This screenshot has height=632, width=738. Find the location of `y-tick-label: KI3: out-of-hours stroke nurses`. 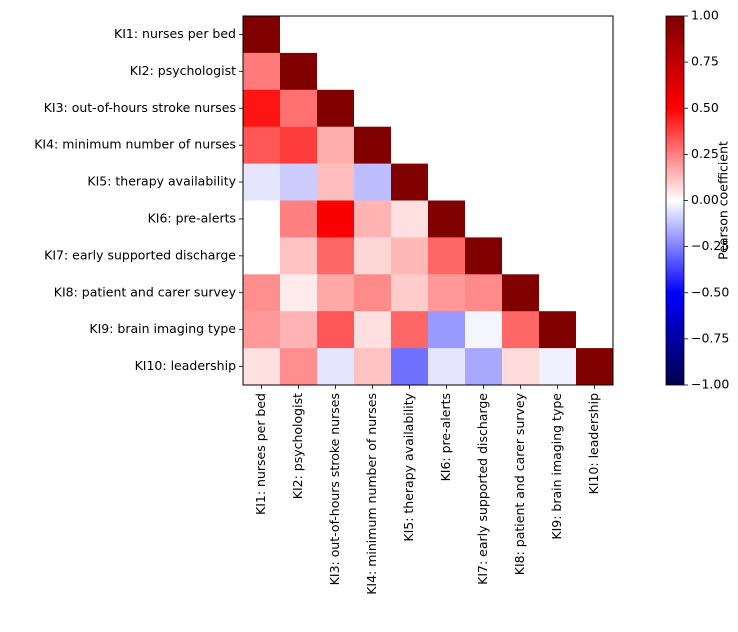

y-tick-label: KI3: out-of-hours stroke nurses is located at coordinates (140, 107).